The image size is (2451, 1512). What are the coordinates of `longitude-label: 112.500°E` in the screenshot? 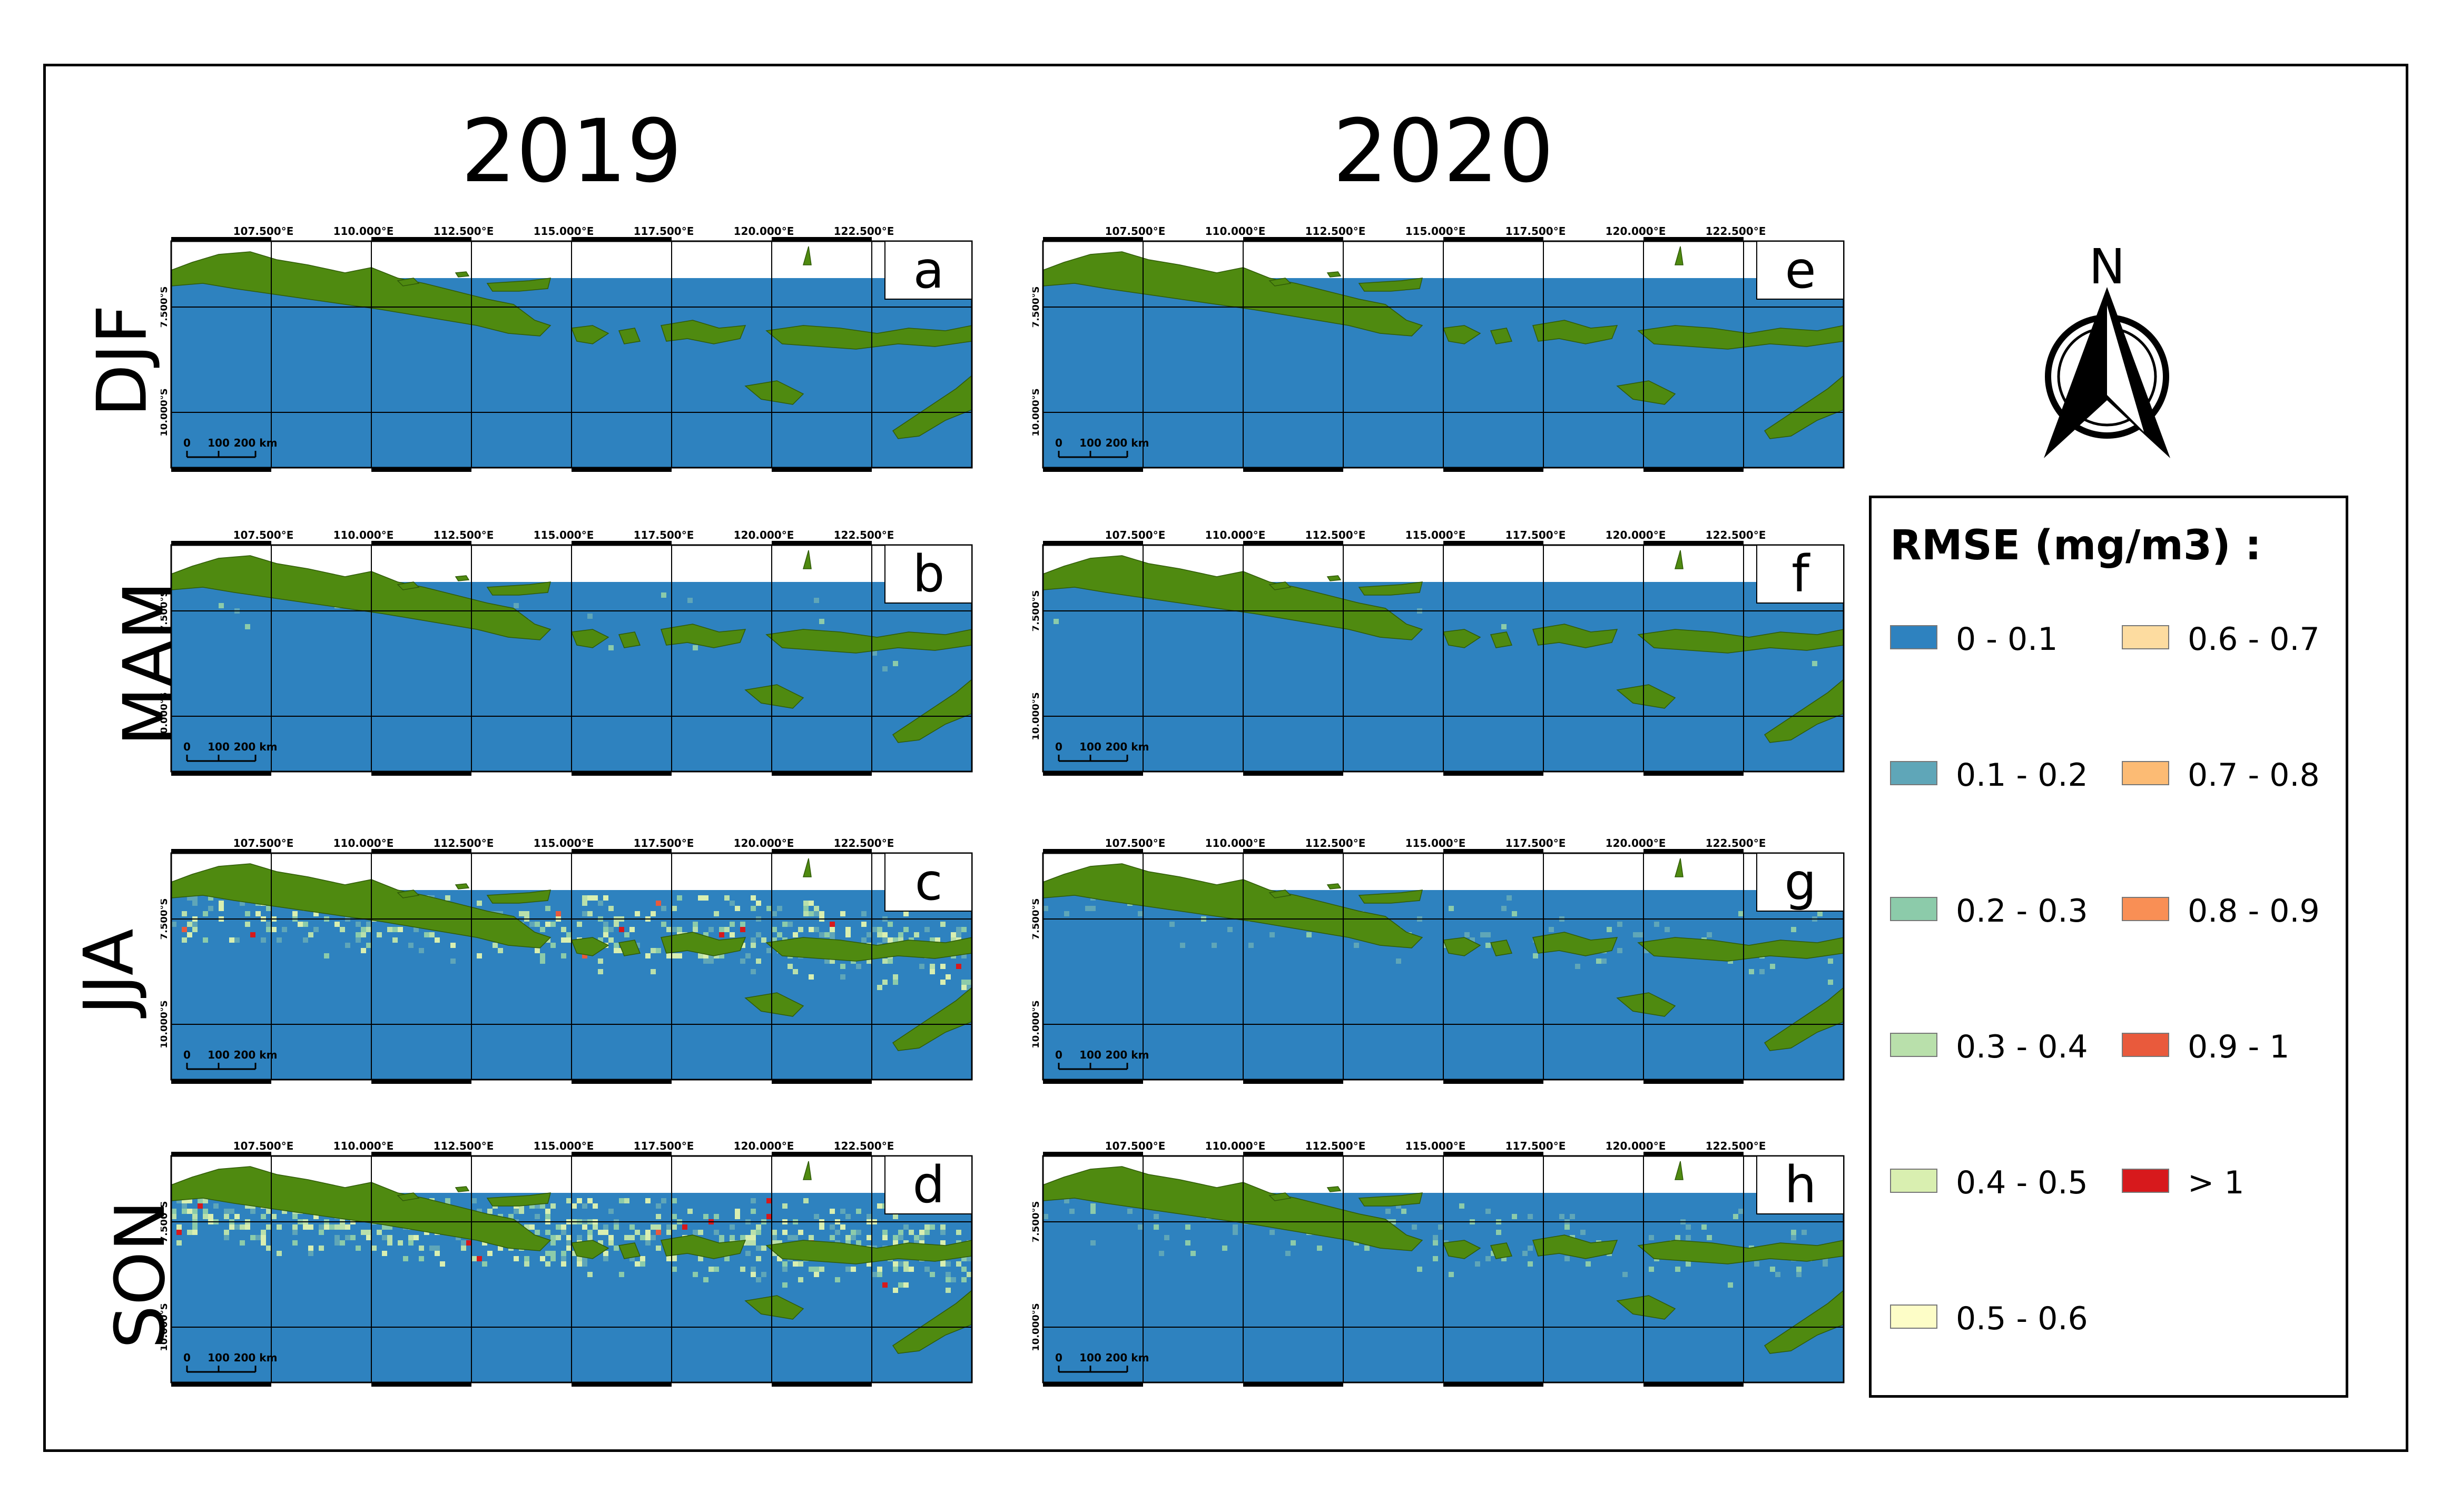 It's located at (1335, 231).